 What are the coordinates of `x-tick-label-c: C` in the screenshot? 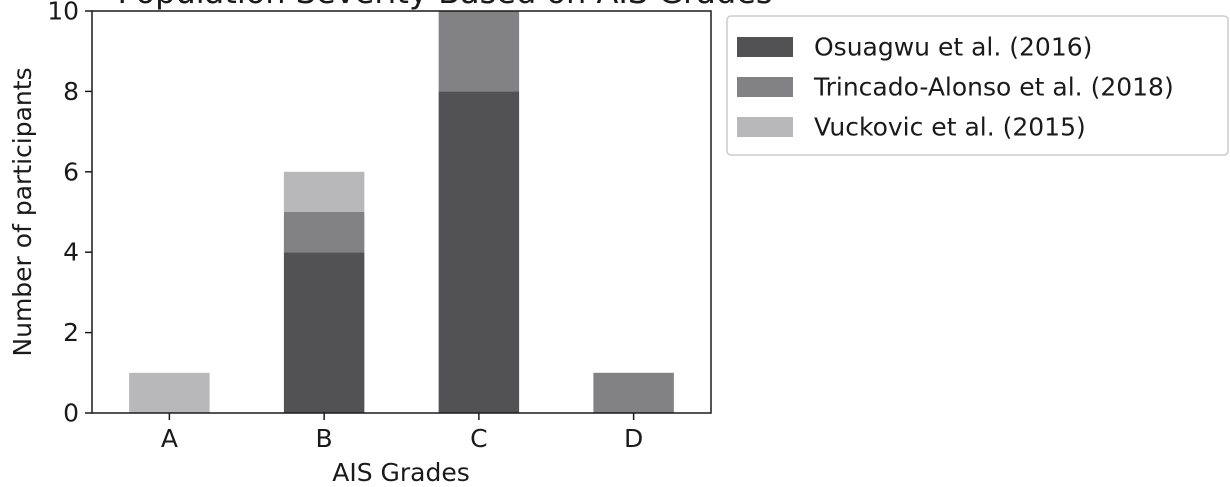 It's located at (478, 438).